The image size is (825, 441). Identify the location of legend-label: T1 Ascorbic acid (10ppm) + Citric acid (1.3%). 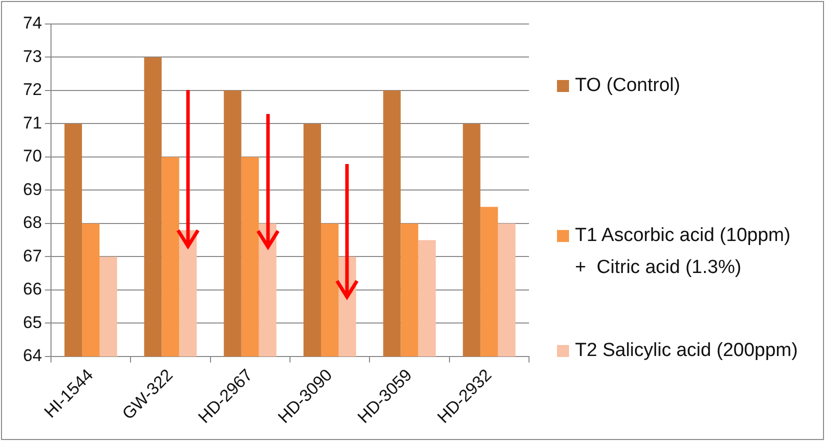
(683, 252).